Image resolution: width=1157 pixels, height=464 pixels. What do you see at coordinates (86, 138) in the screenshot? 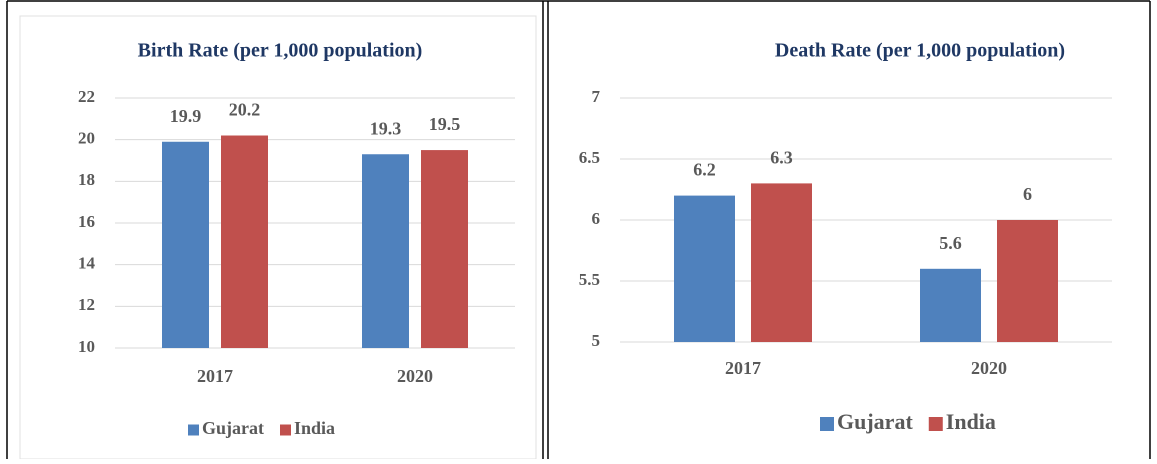
I see `y-tick-label: 20` at bounding box center [86, 138].